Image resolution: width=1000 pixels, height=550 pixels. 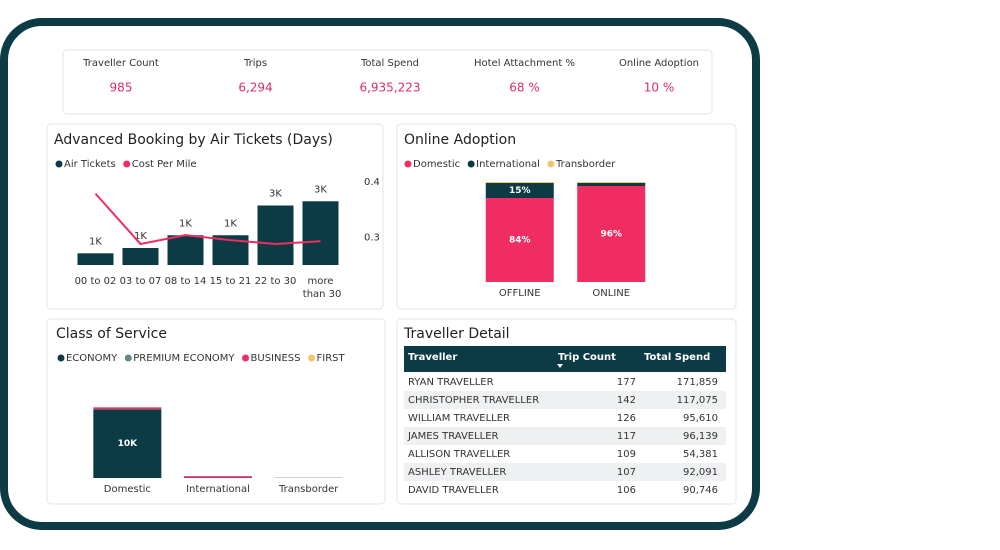 I want to click on table-cell: 142, so click(x=626, y=400).